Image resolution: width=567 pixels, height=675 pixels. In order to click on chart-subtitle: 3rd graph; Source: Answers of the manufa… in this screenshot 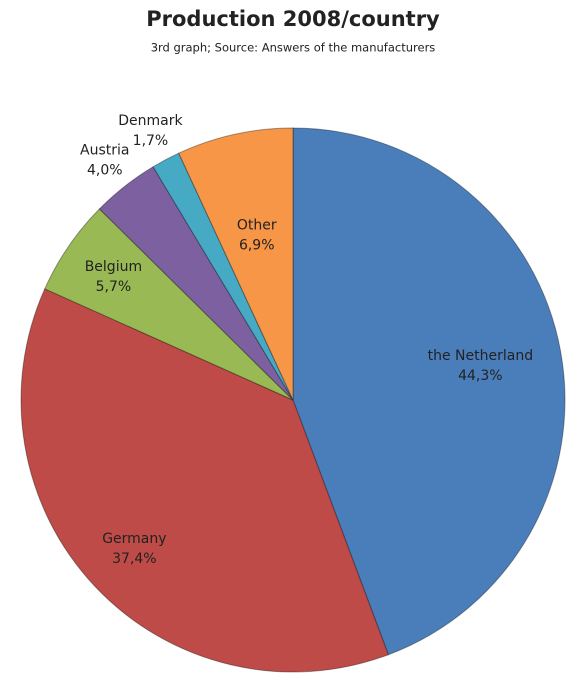, I will do `click(293, 48)`.